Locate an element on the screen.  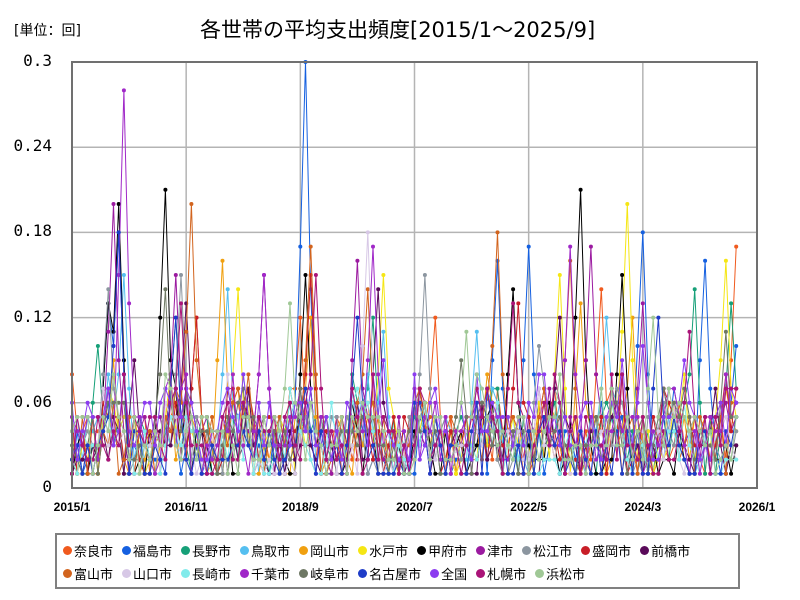
legend-item: 長崎市 is located at coordinates (206, 573).